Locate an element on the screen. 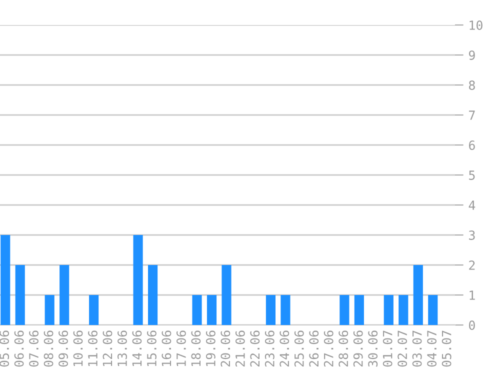 The image size is (498, 370). y-tick-label: 9 is located at coordinates (471, 55).